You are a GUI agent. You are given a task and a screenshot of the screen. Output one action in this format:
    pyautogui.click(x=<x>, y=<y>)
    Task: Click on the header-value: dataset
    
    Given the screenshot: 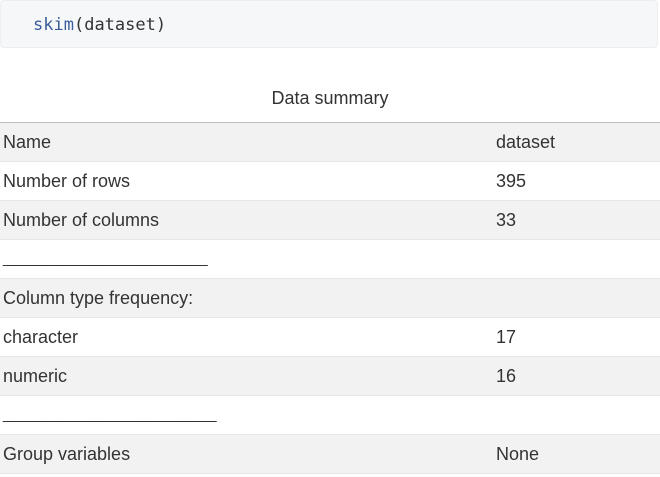 What is the action you would take?
    pyautogui.click(x=576, y=142)
    